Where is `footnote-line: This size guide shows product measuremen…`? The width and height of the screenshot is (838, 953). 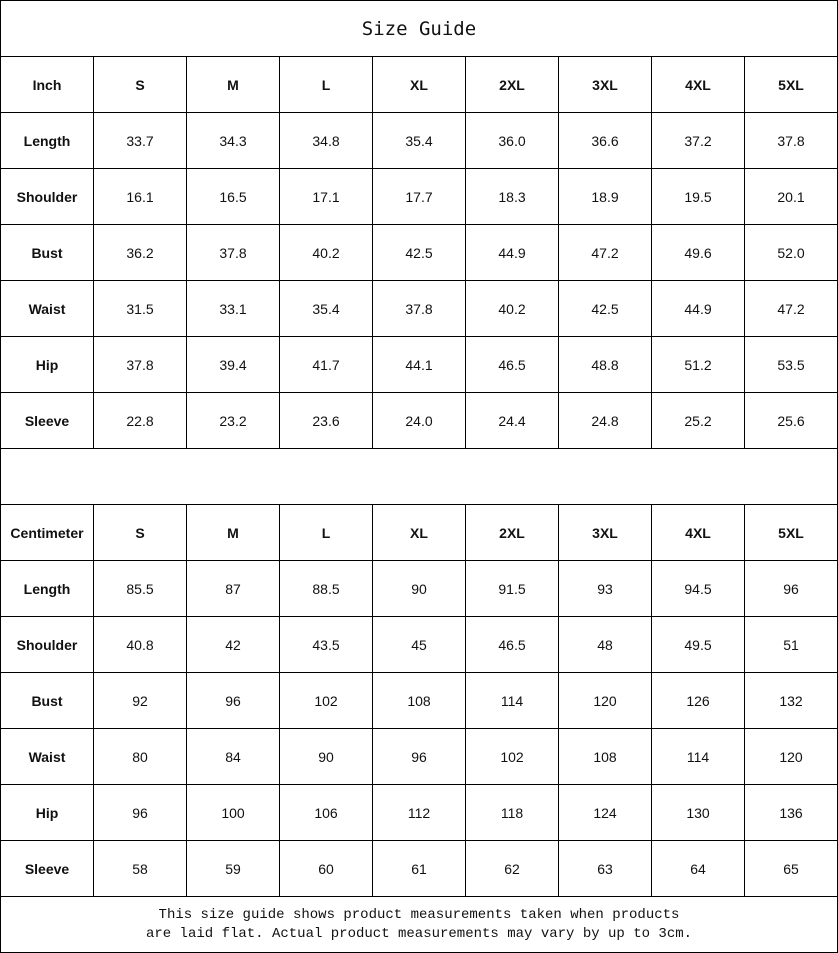
footnote-line: This size guide shows product measuremen… is located at coordinates (419, 914).